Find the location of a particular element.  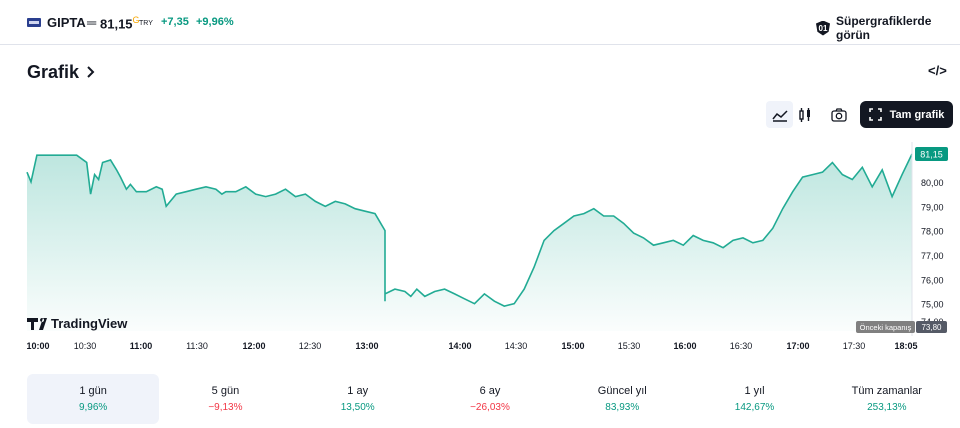

y-tick-label: 76,00 is located at coordinates (932, 280).